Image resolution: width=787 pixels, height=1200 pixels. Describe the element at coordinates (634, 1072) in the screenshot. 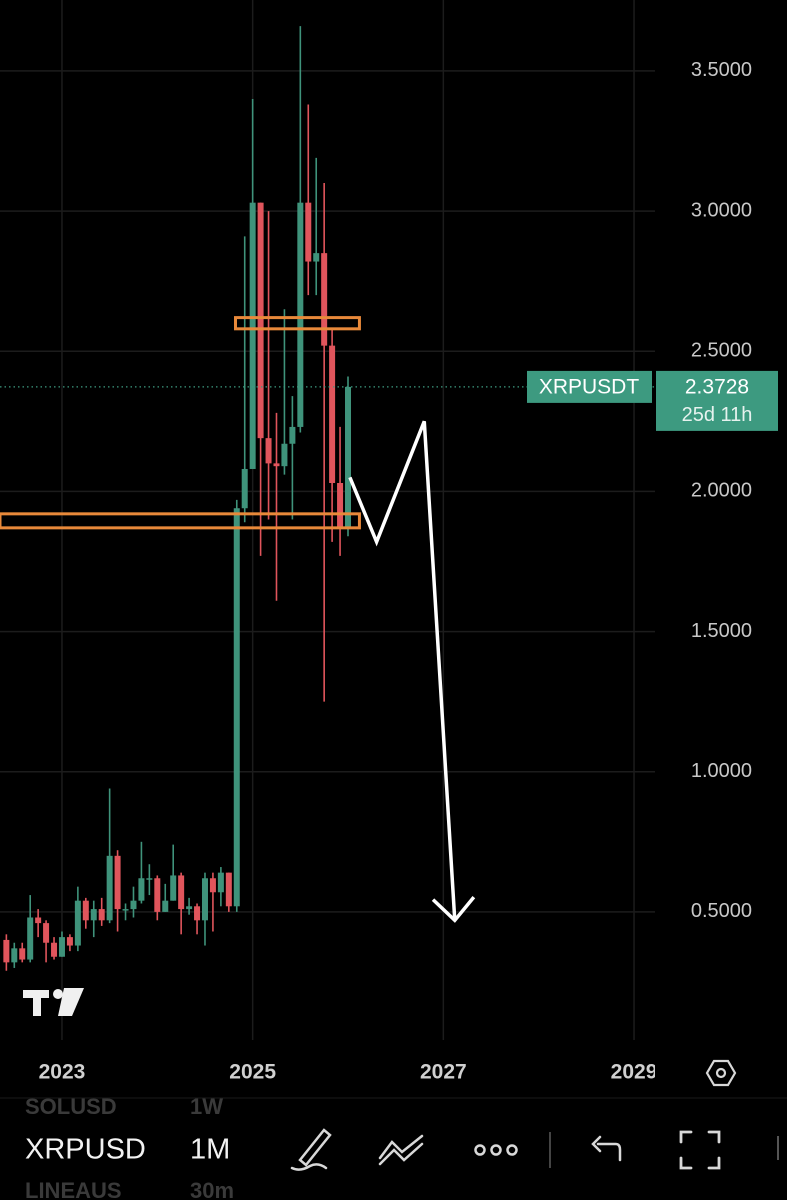

I see `x-tick-label: 2029` at that location.